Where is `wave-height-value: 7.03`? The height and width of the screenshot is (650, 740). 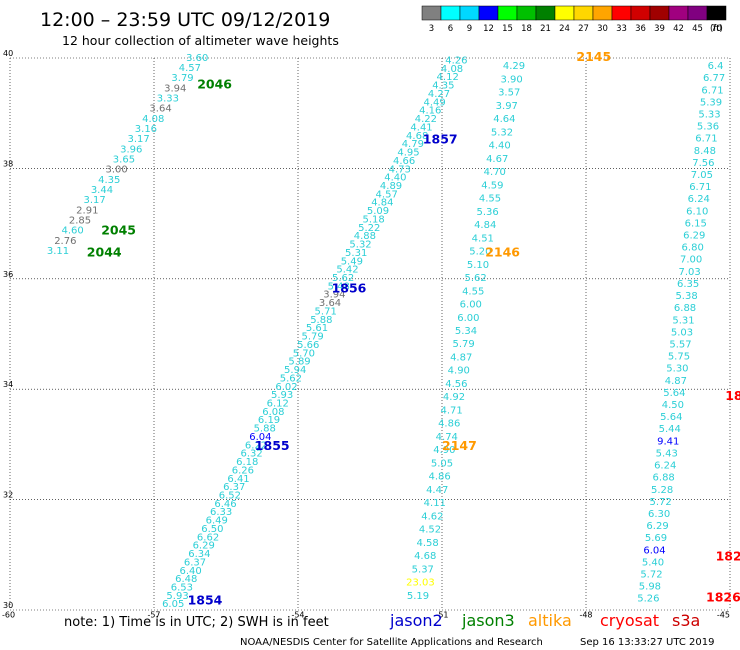
wave-height-value: 7.03 is located at coordinates (690, 272).